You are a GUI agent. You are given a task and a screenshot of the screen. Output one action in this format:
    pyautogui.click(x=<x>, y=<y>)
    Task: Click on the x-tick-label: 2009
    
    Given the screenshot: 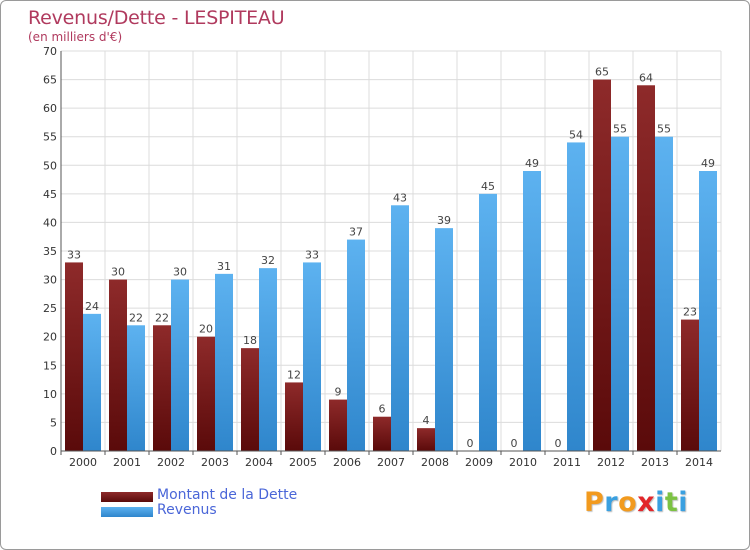 What is the action you would take?
    pyautogui.click(x=479, y=462)
    